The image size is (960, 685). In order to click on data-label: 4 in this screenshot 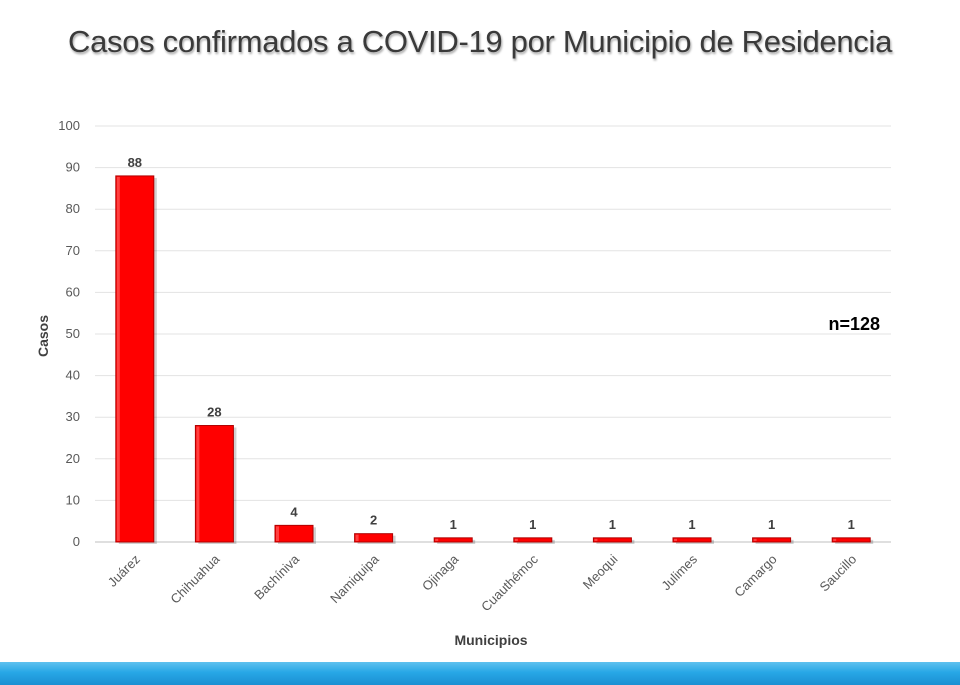, I will do `click(294, 511)`.